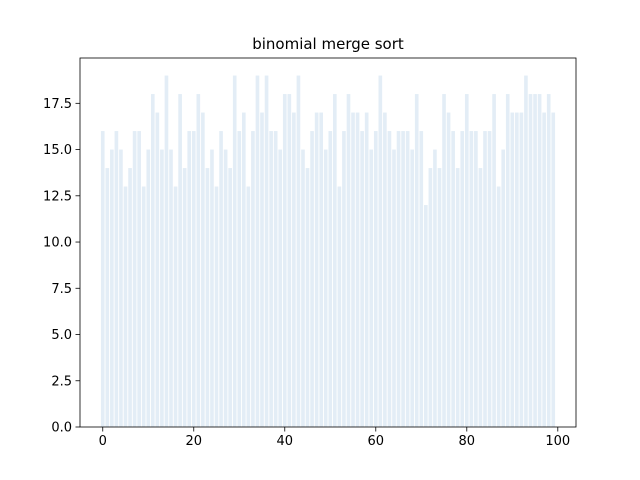  Describe the element at coordinates (467, 441) in the screenshot. I see `x-tick-label: 80` at that location.